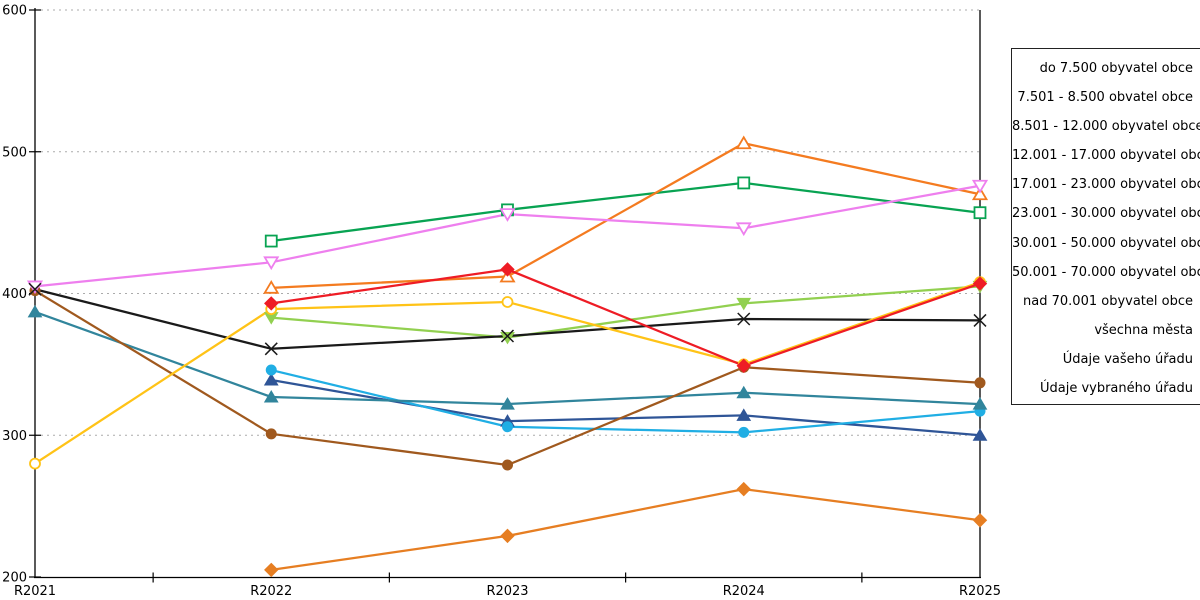 The height and width of the screenshot is (600, 1200). What do you see at coordinates (1106, 127) in the screenshot?
I see `legend-item: 8.501 - 12.000 obyvatel obce` at bounding box center [1106, 127].